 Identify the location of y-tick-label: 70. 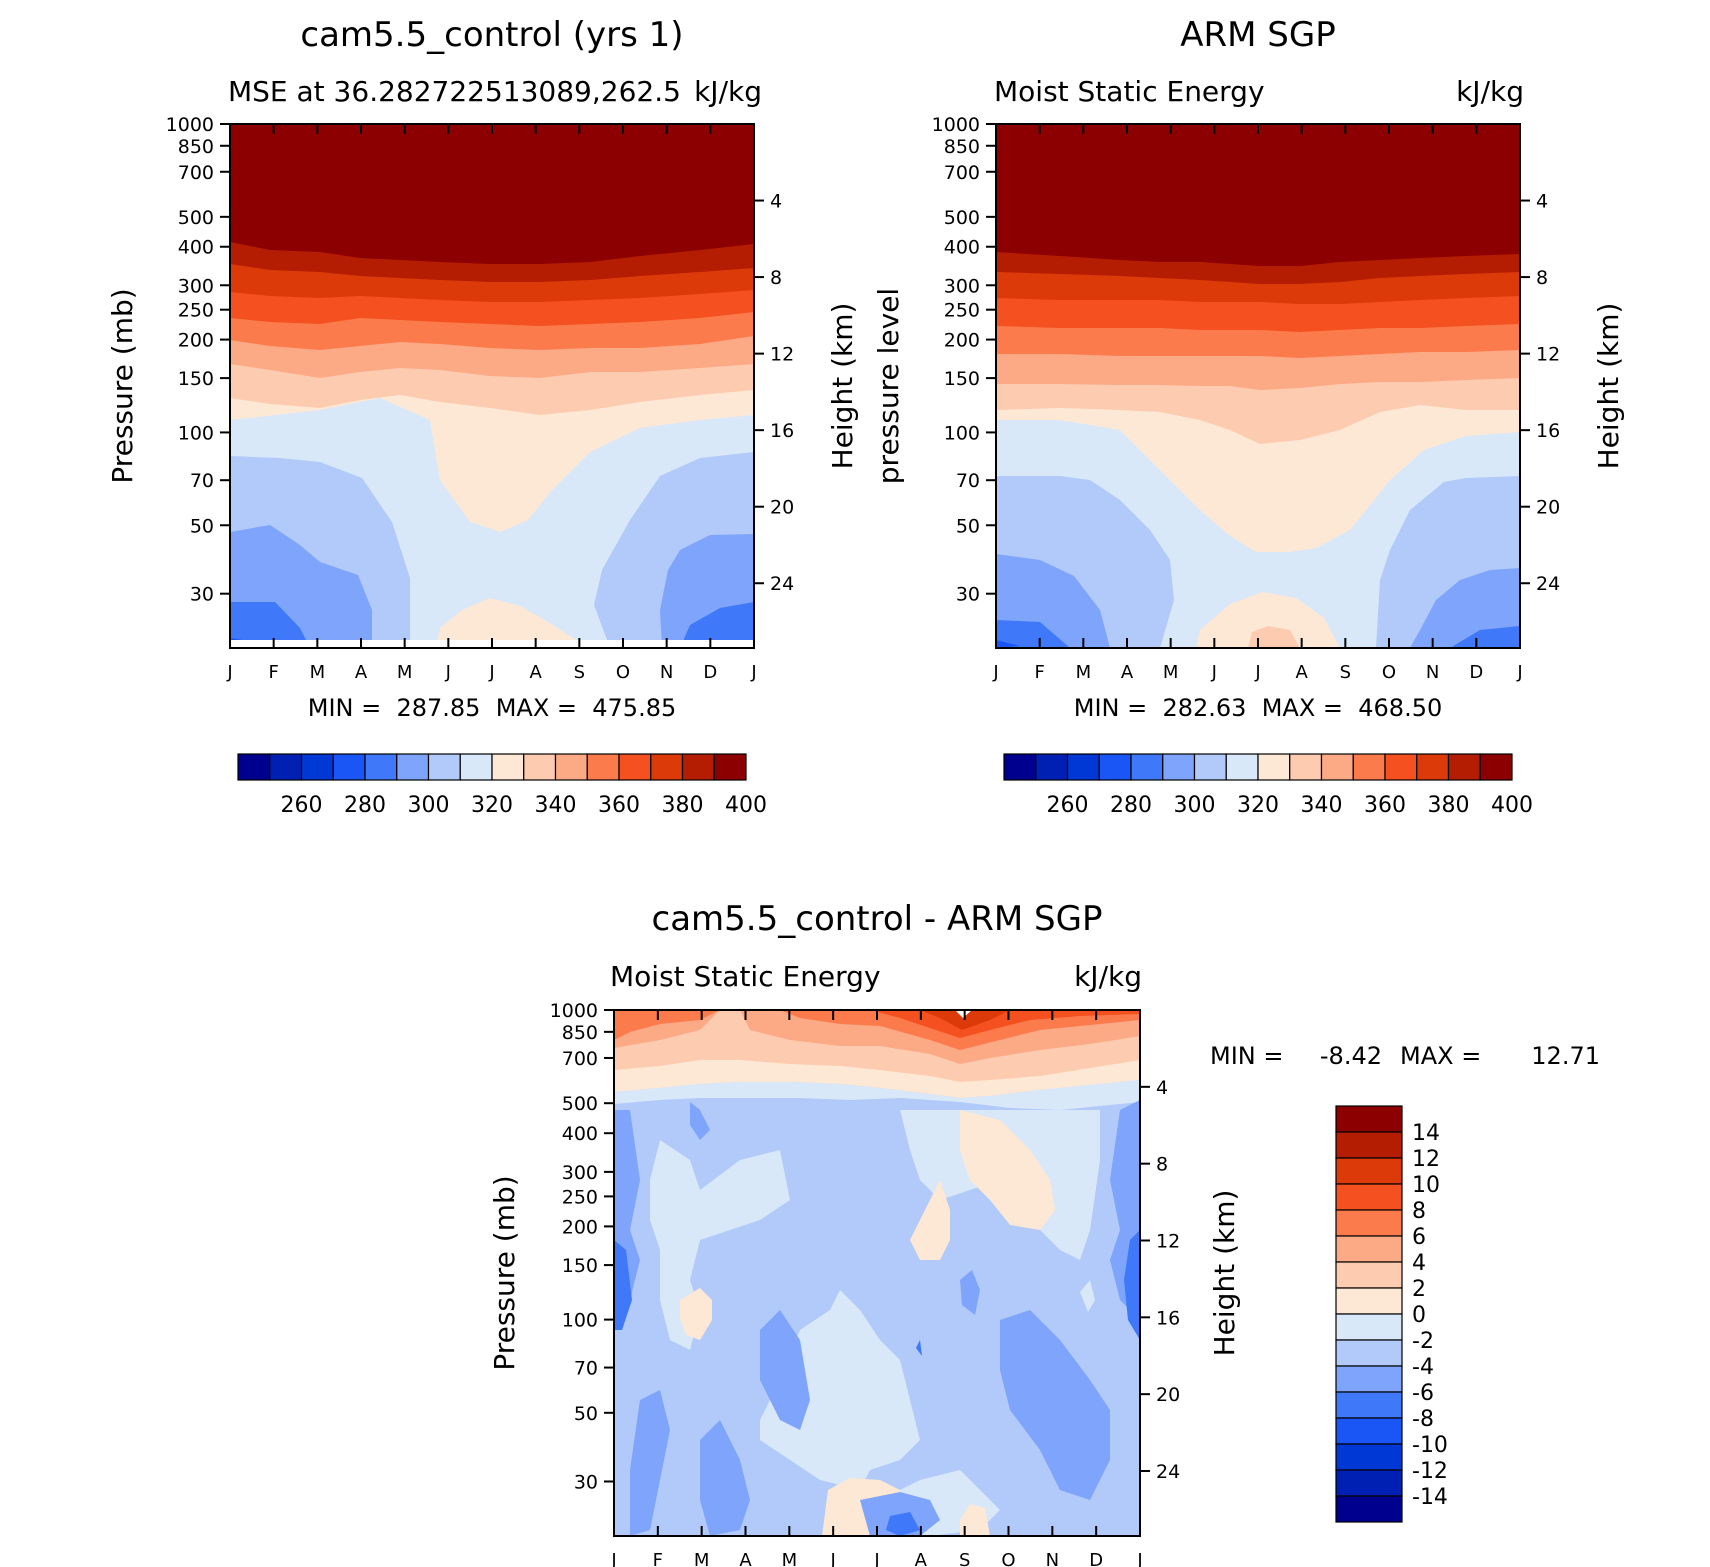
(202, 481).